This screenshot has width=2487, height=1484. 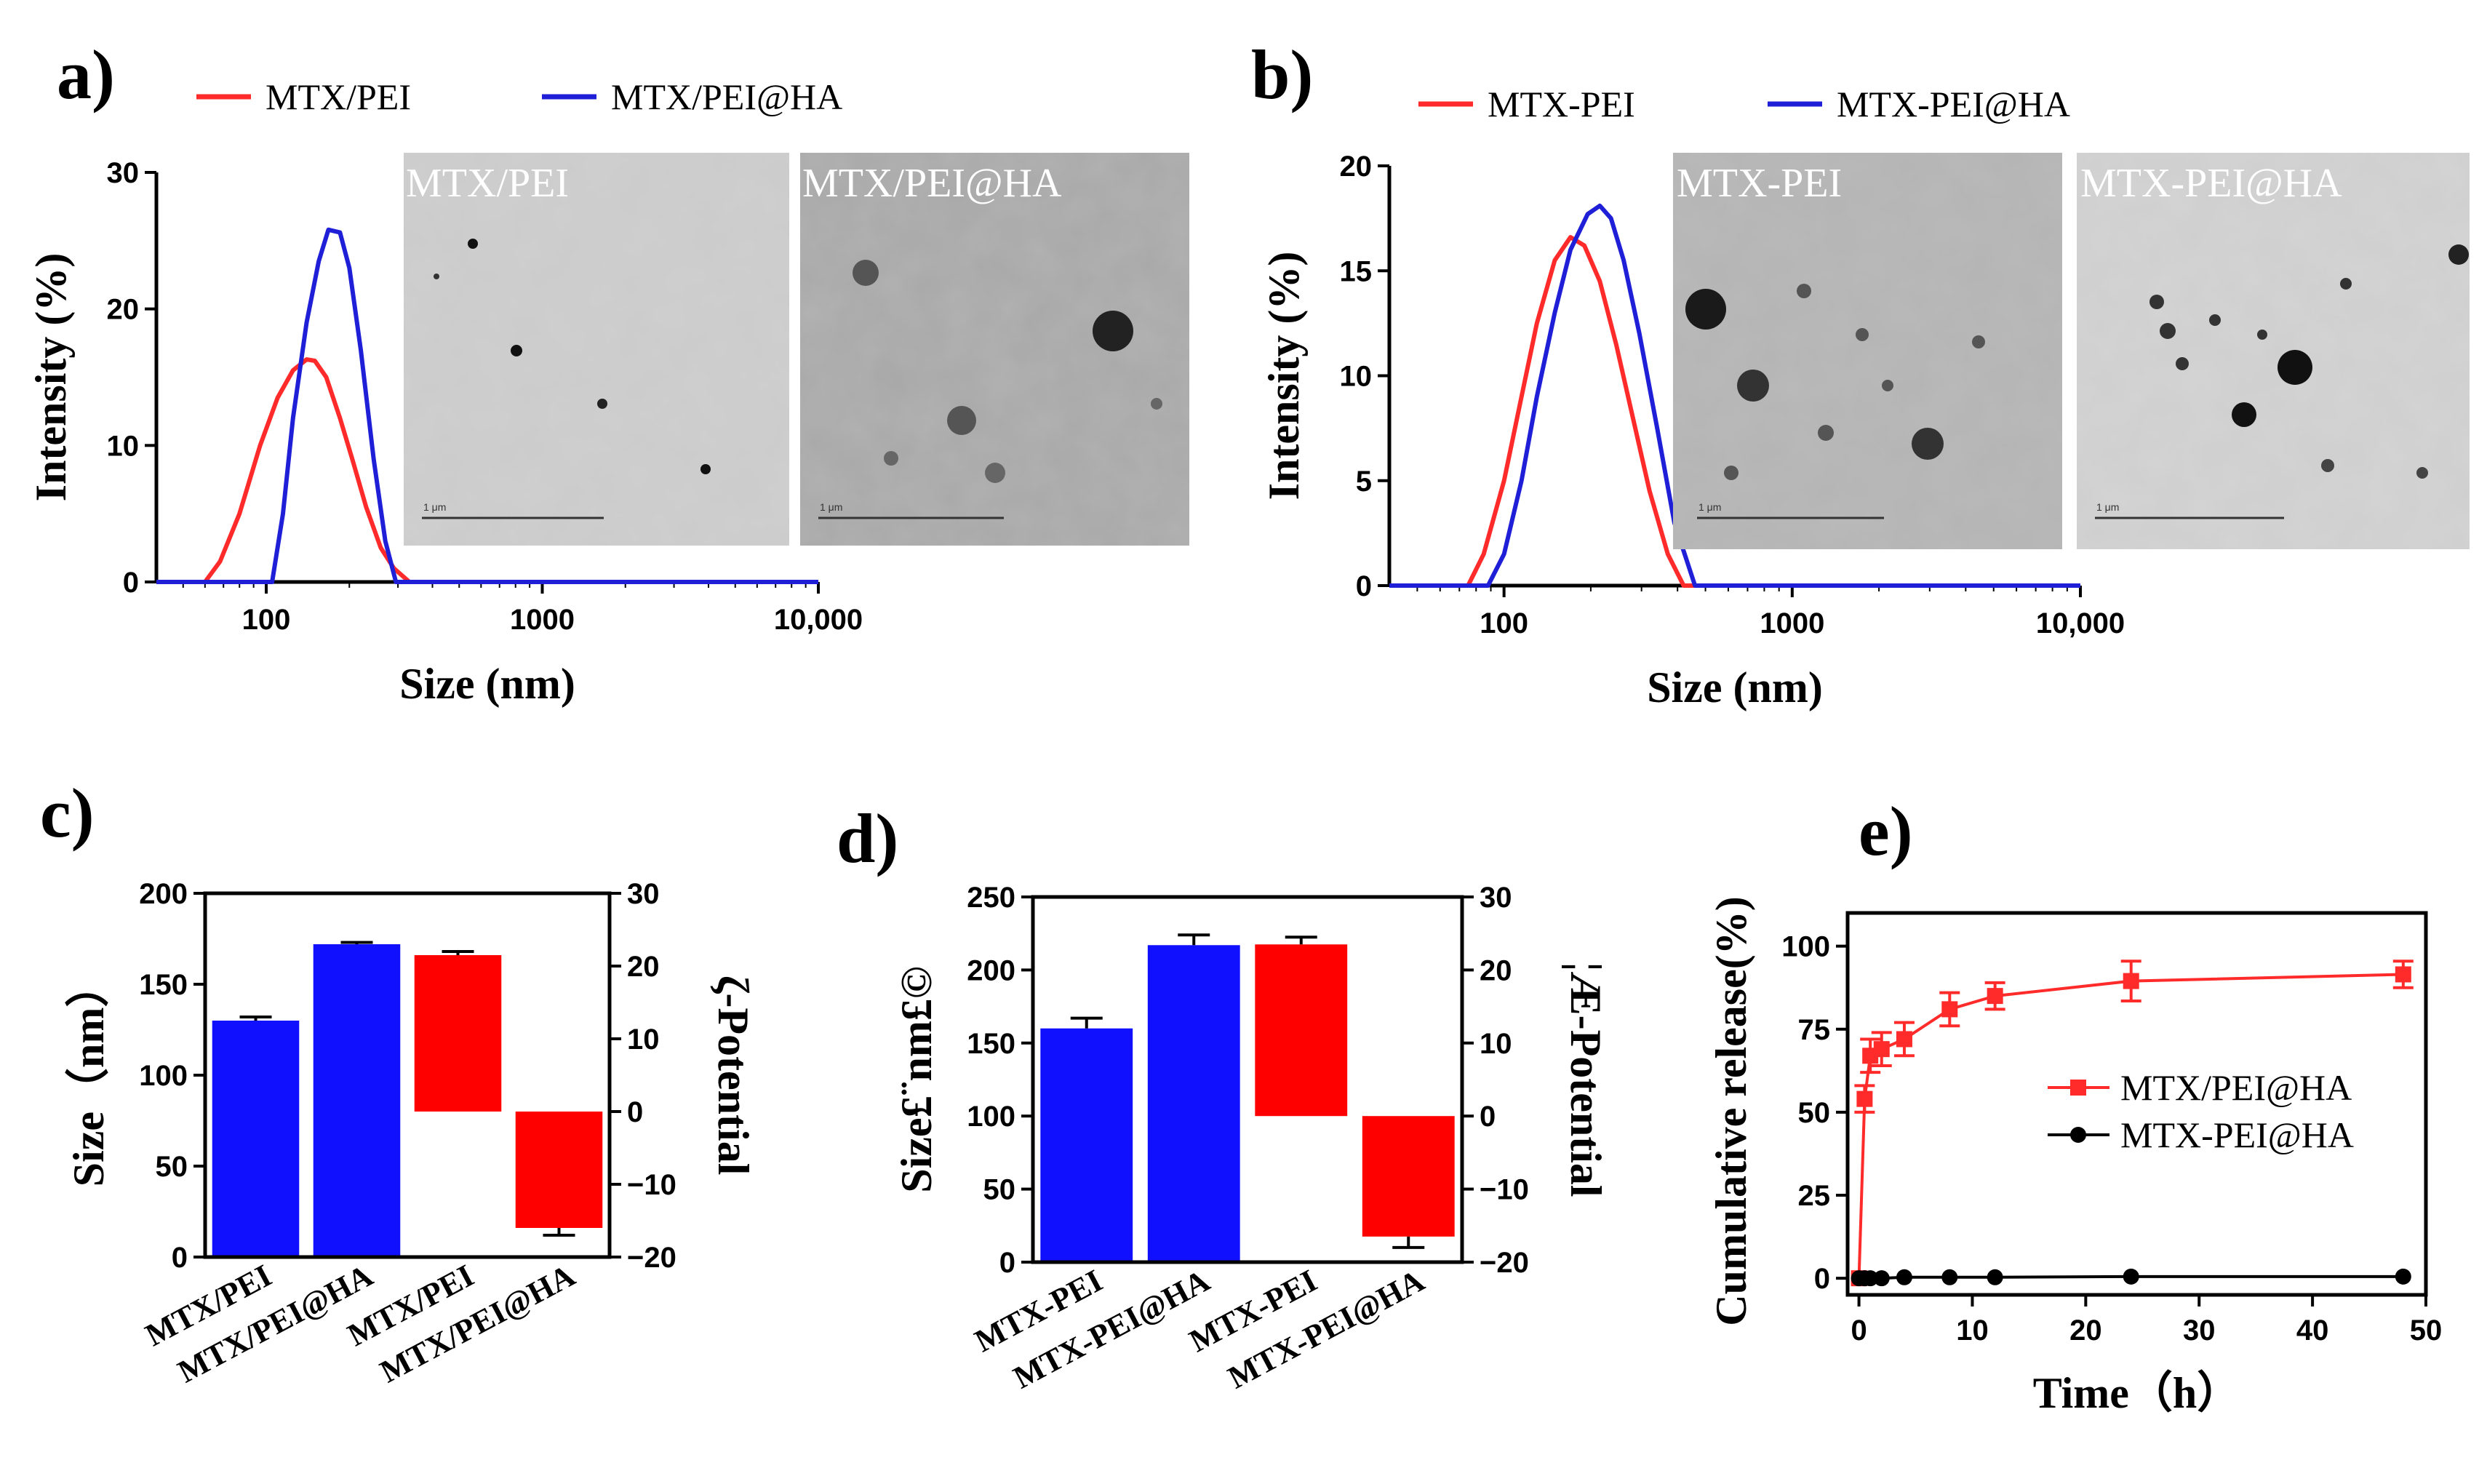 What do you see at coordinates (1886, 831) in the screenshot?
I see `panel-e-letter: e)` at bounding box center [1886, 831].